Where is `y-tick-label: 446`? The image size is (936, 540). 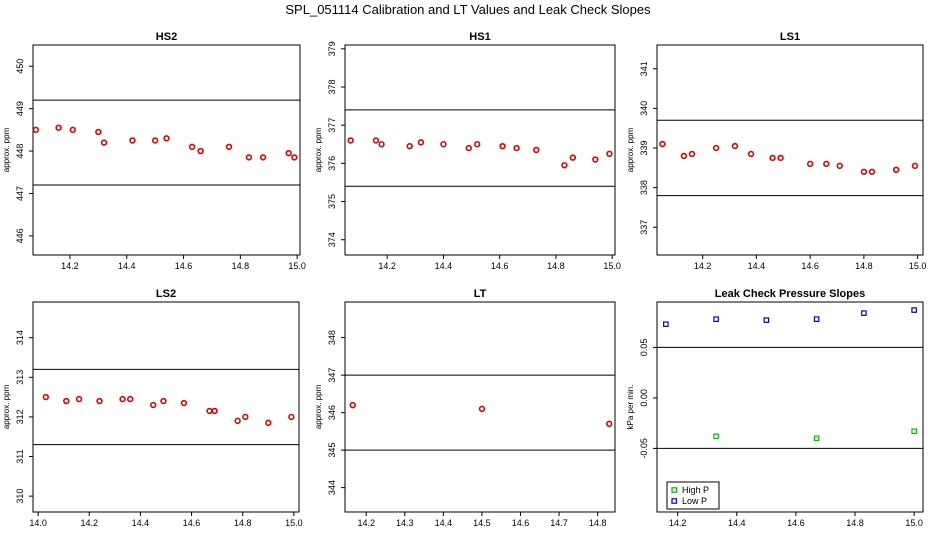
y-tick-label: 446 is located at coordinates (20, 235).